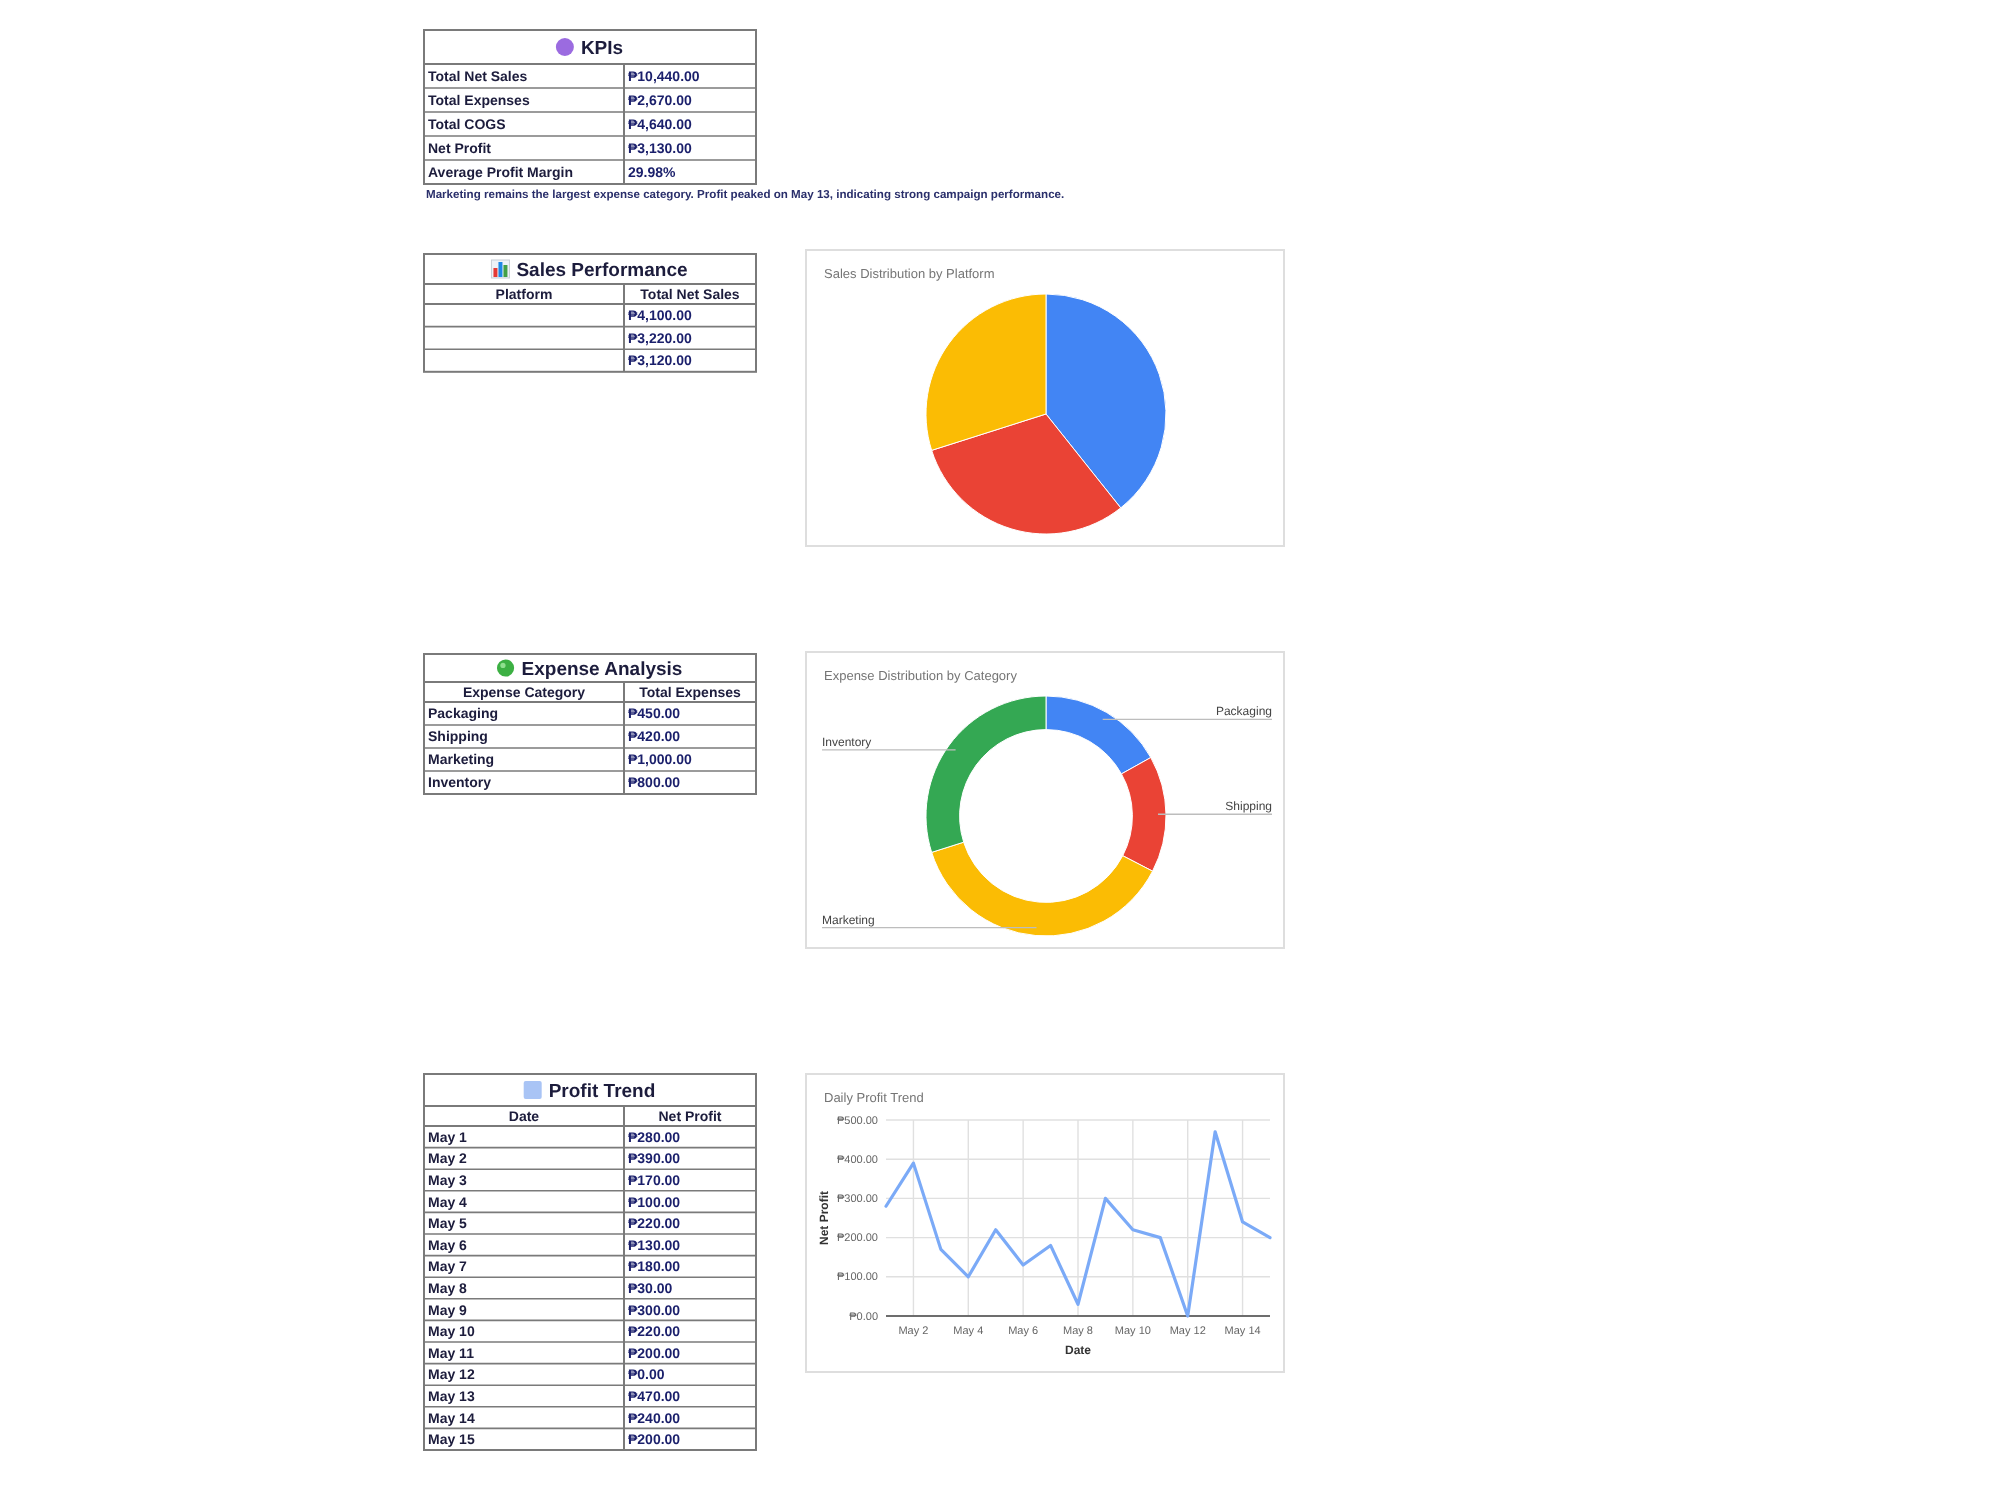  What do you see at coordinates (1078, 1224) in the screenshot?
I see `line-series` at bounding box center [1078, 1224].